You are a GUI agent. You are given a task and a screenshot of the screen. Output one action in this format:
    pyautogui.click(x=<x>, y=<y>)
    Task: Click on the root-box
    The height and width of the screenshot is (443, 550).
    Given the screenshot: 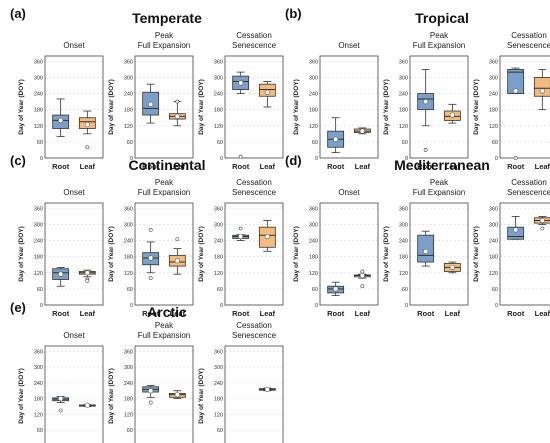 What is the action you would take?
    pyautogui.click(x=426, y=248)
    